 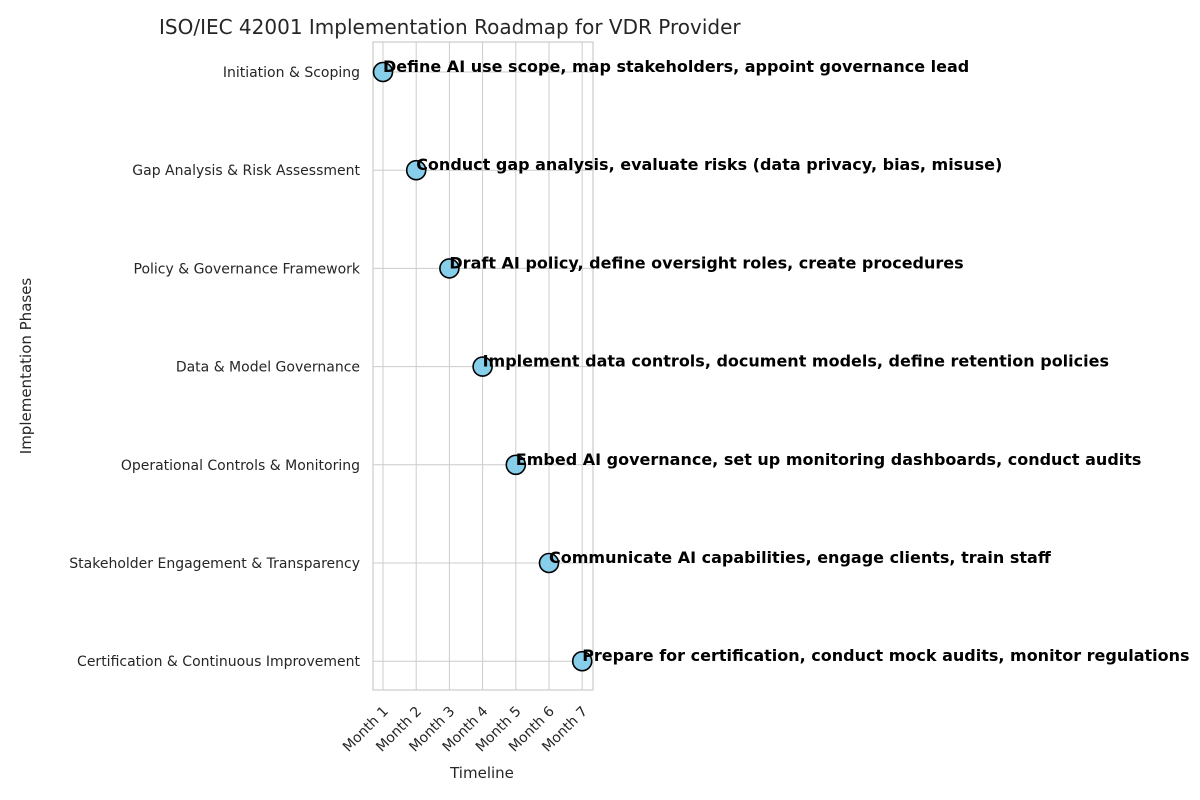 I want to click on y-tick-label: Policy & Governance Framework, so click(x=247, y=269).